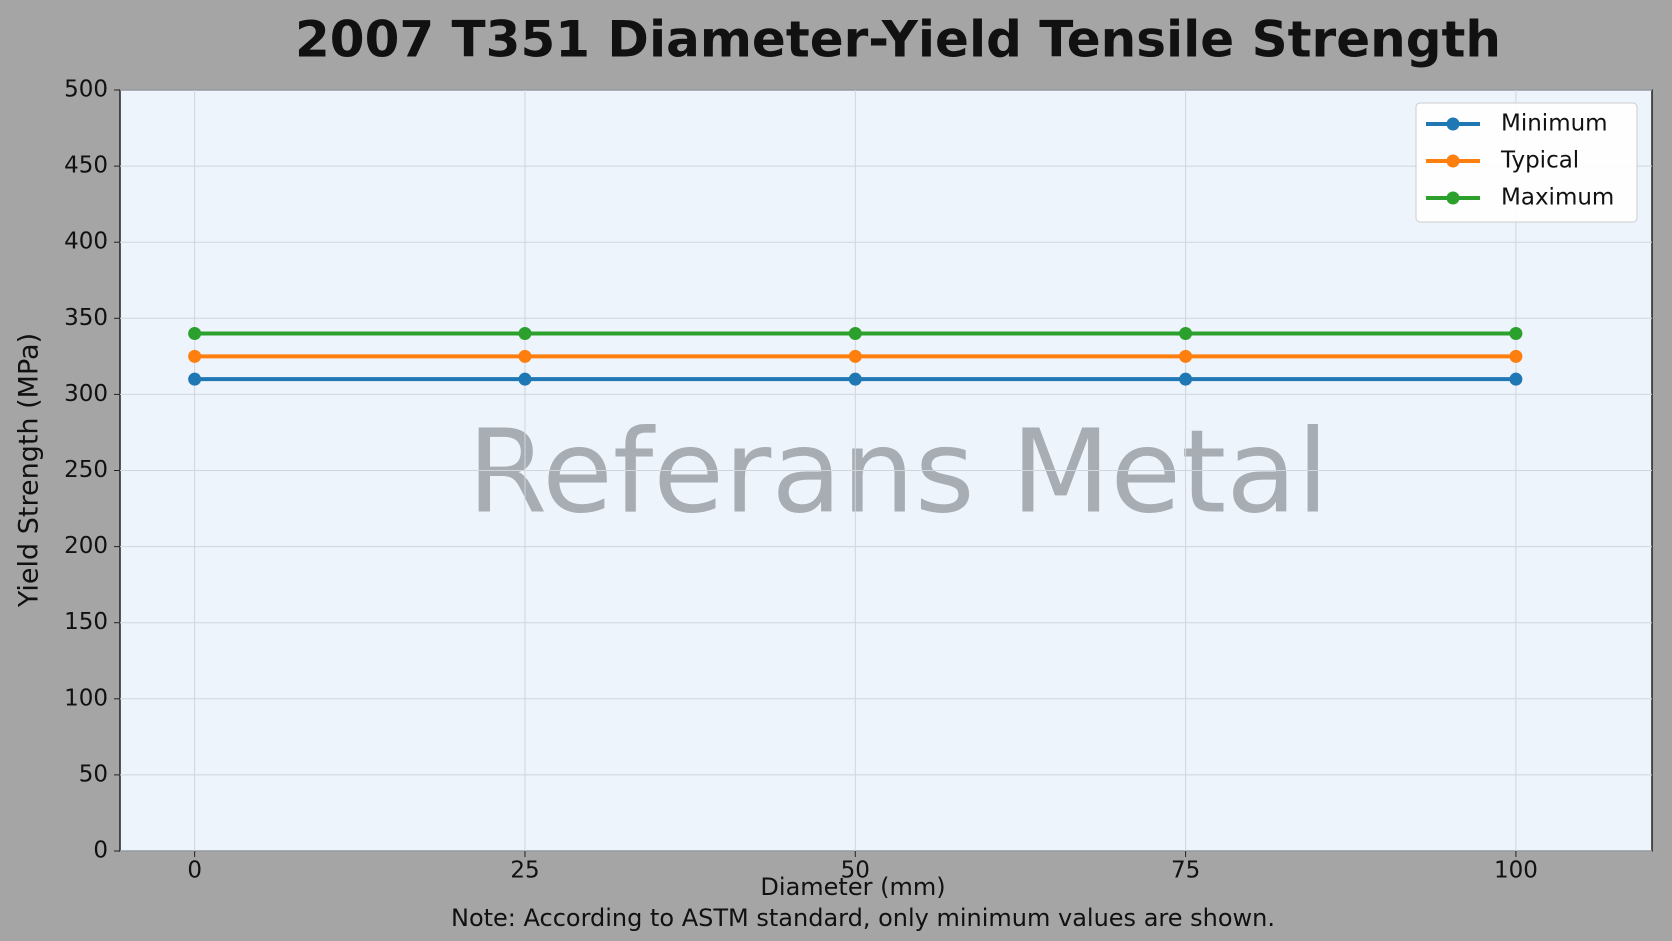  Describe the element at coordinates (86, 622) in the screenshot. I see `y-tick-label: 150` at that location.